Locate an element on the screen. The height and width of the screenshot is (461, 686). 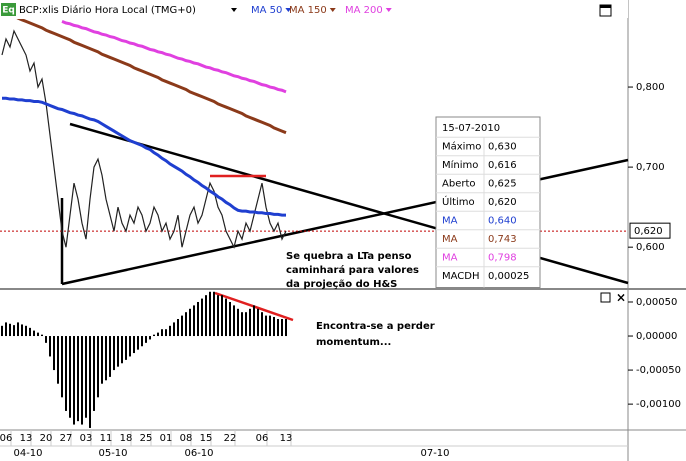
info-box-frame is located at coordinates (488, 202).